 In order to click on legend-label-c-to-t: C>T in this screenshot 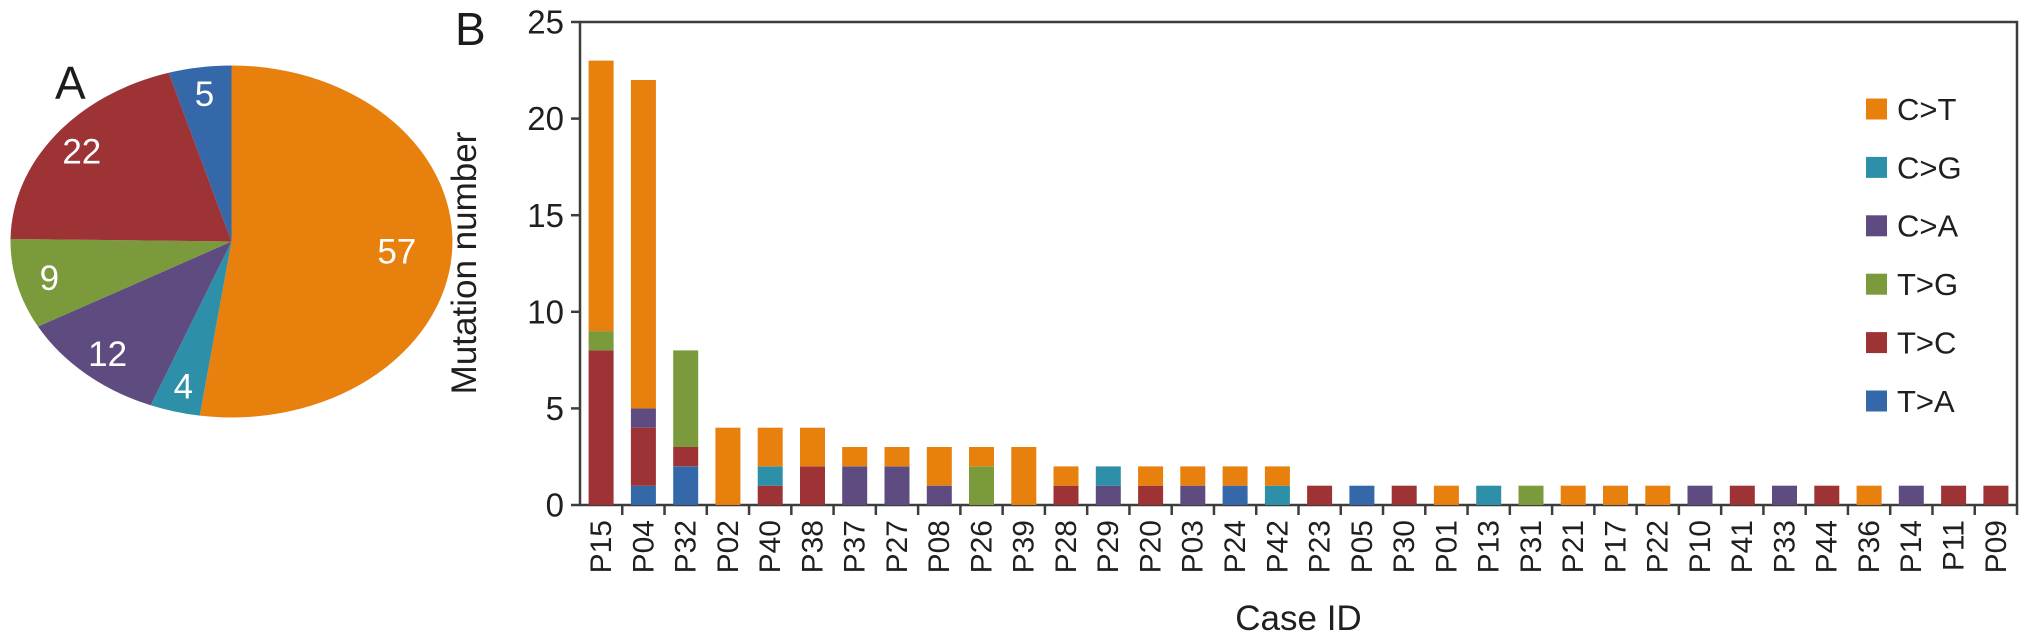, I will do `click(1926, 109)`.